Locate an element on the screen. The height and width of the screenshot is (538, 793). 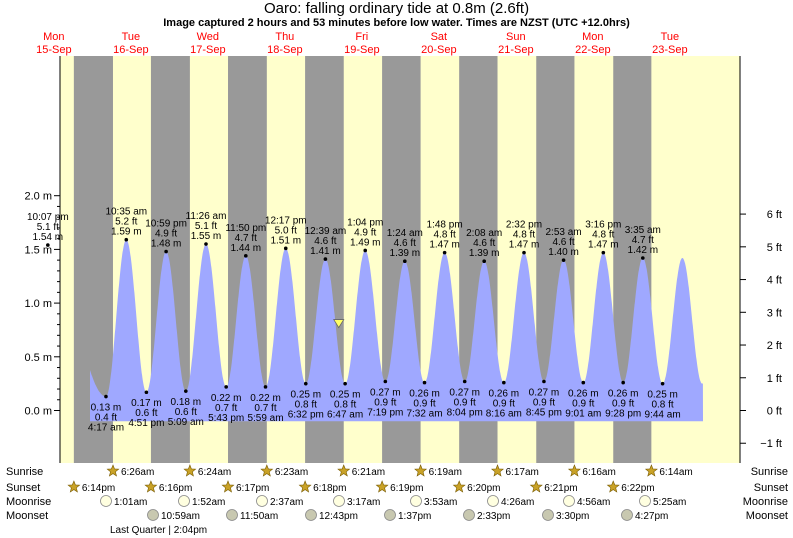
day-date-label: 23-Sep is located at coordinates (669, 50).